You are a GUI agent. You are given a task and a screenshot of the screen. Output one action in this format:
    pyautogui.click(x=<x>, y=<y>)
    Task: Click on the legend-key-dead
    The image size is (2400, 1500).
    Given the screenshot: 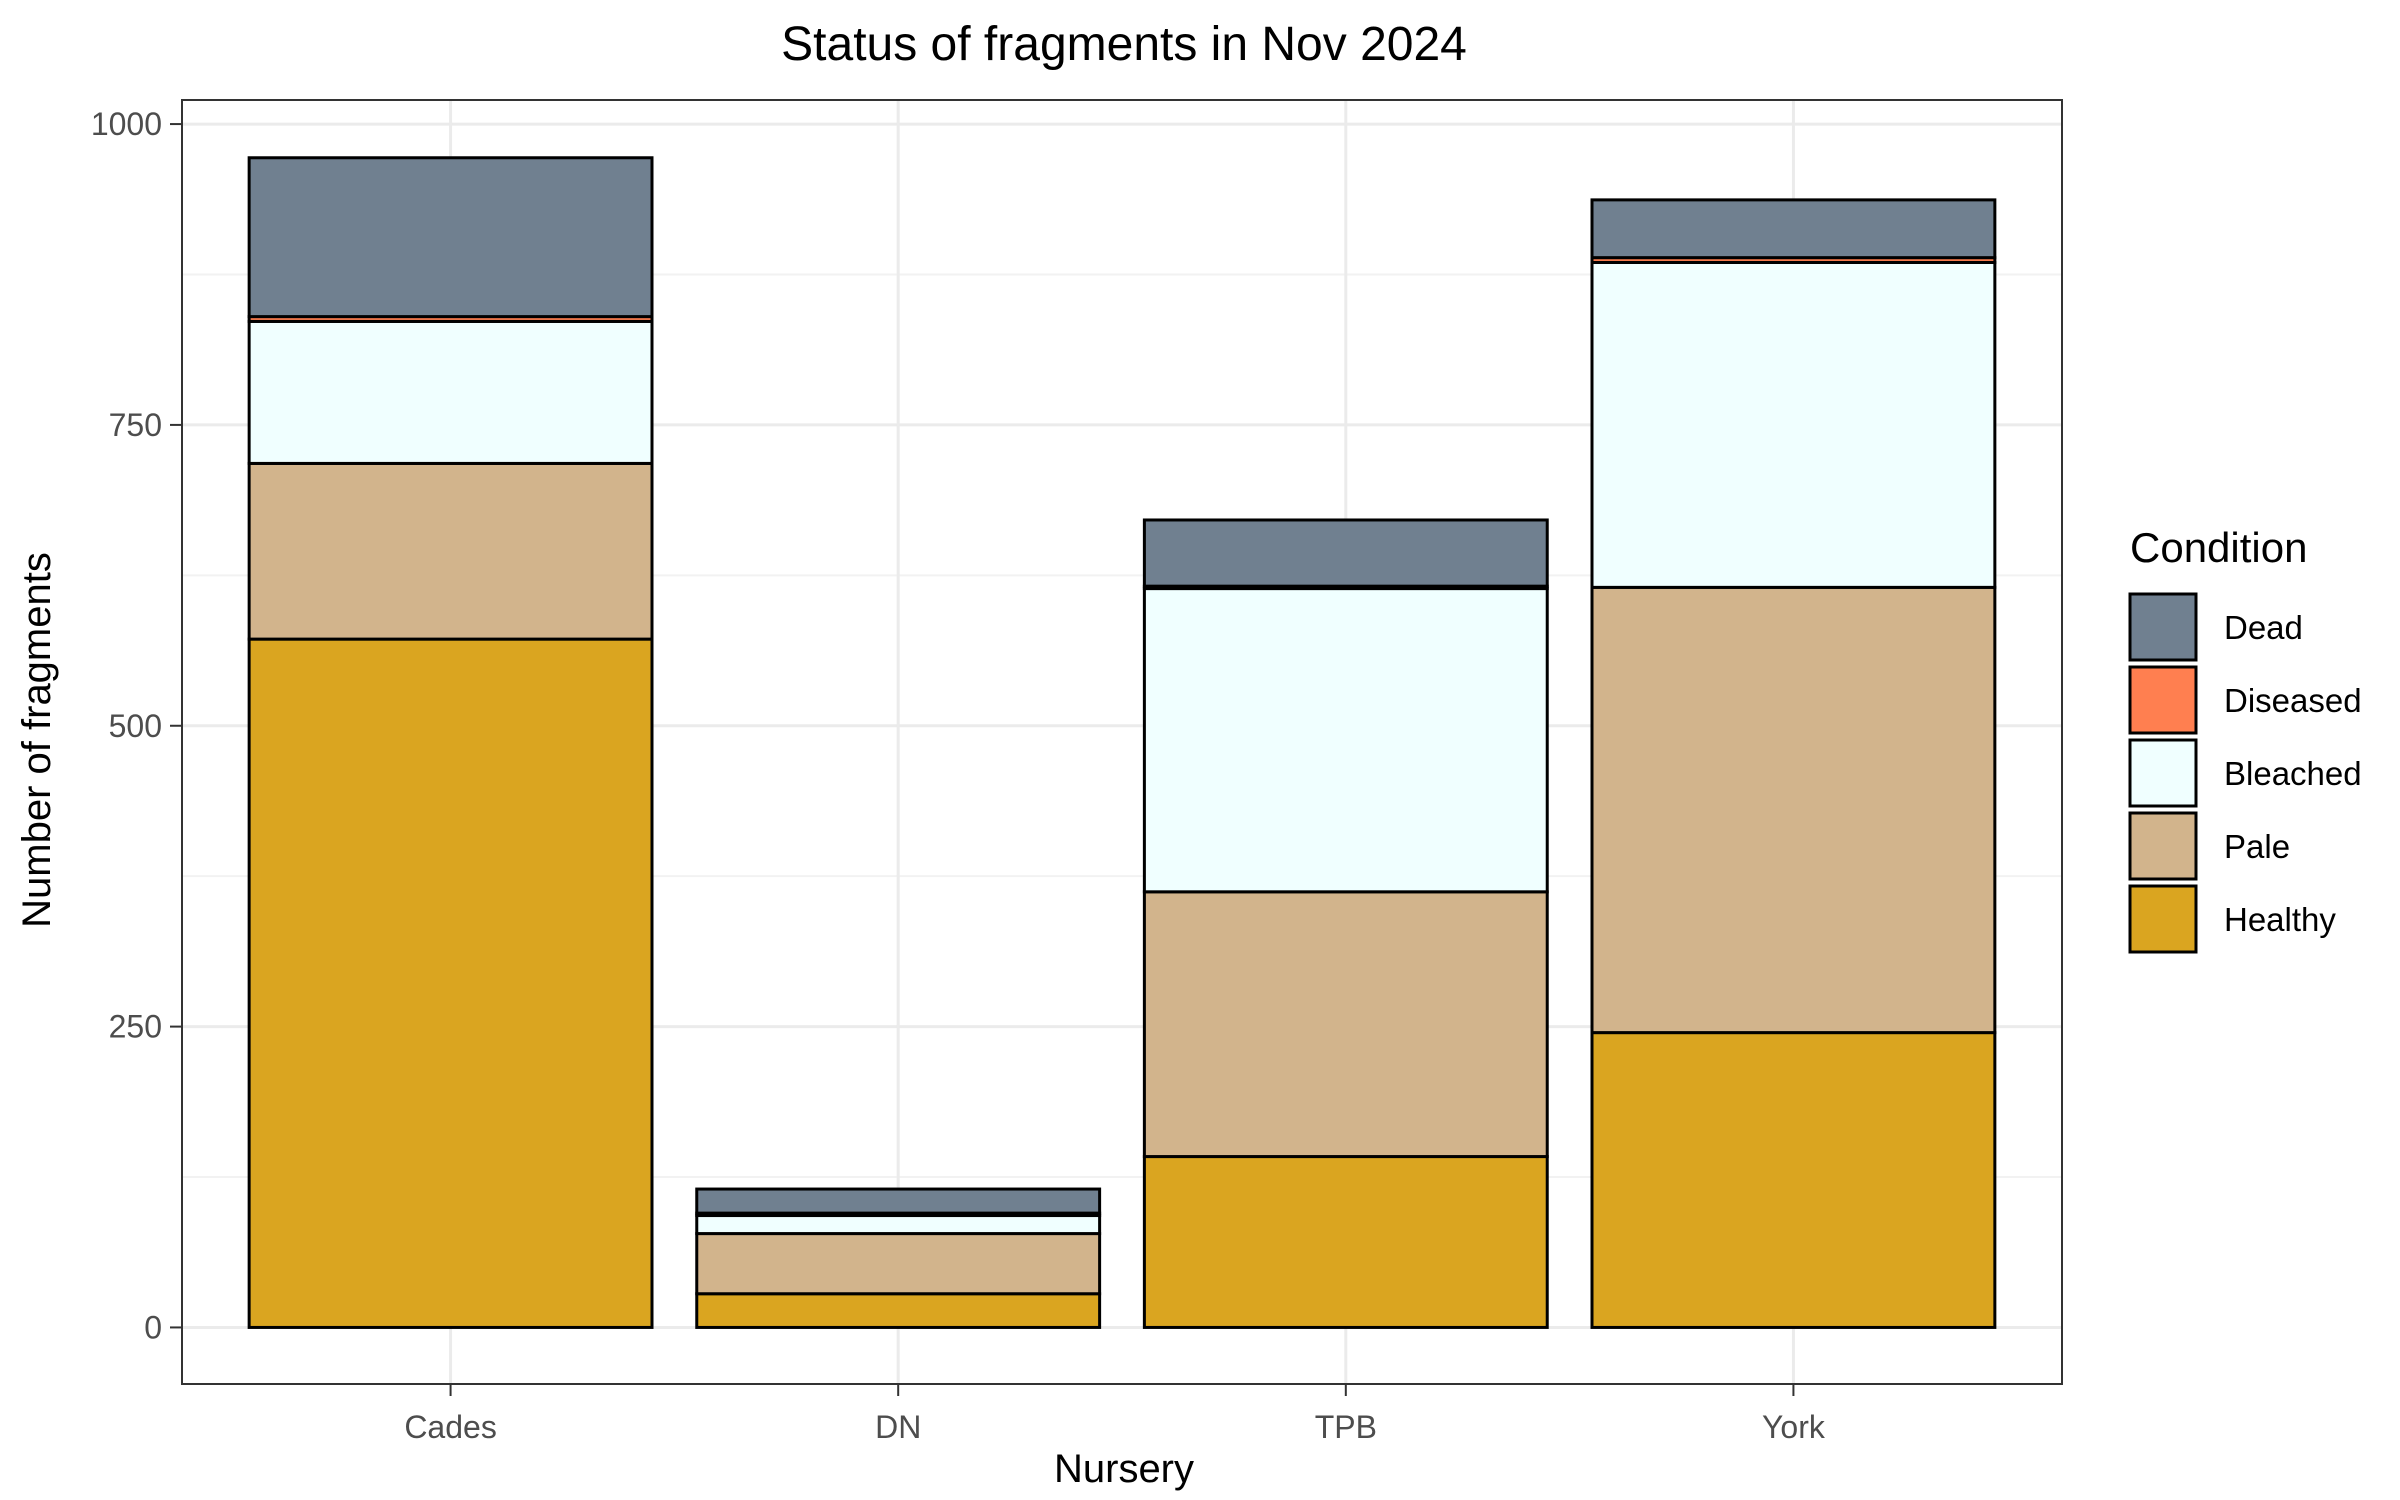 What is the action you would take?
    pyautogui.click(x=2163, y=627)
    